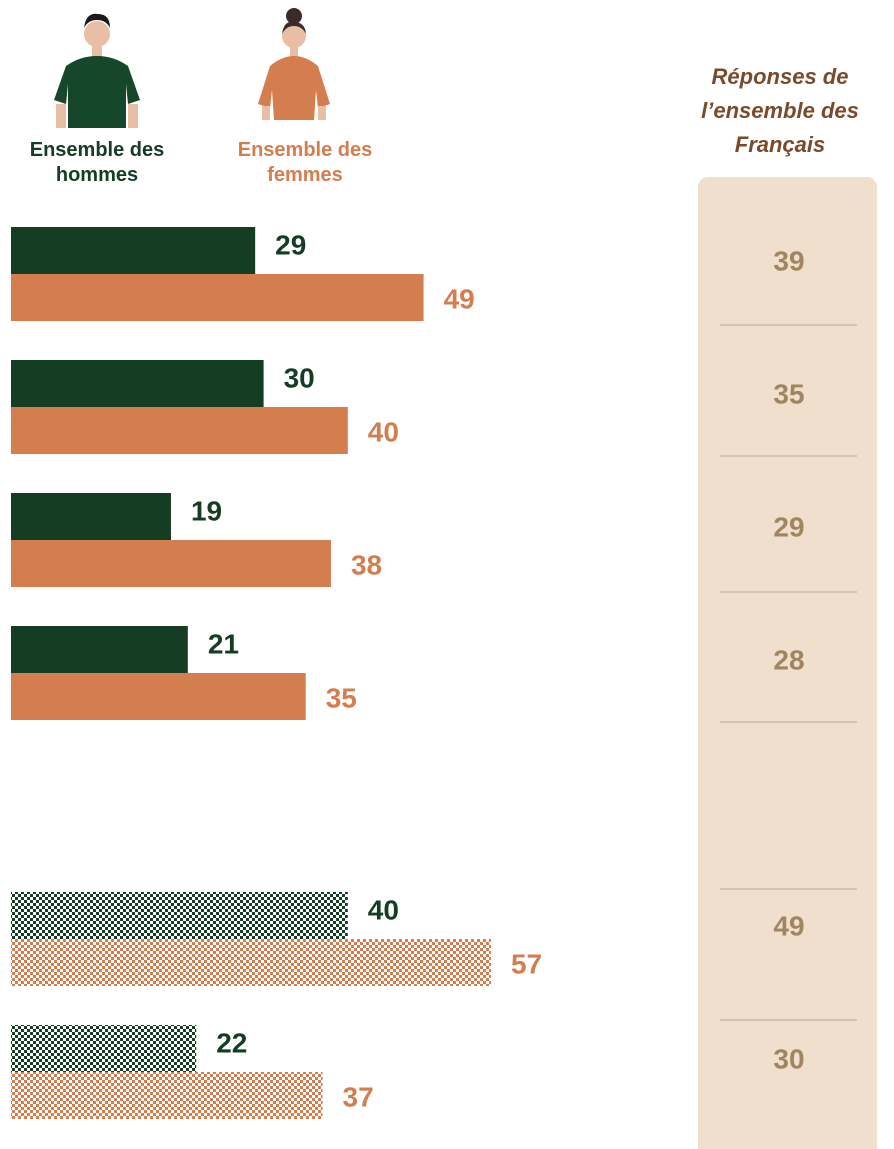 The height and width of the screenshot is (1149, 894). I want to click on woman-icon, so click(294, 64).